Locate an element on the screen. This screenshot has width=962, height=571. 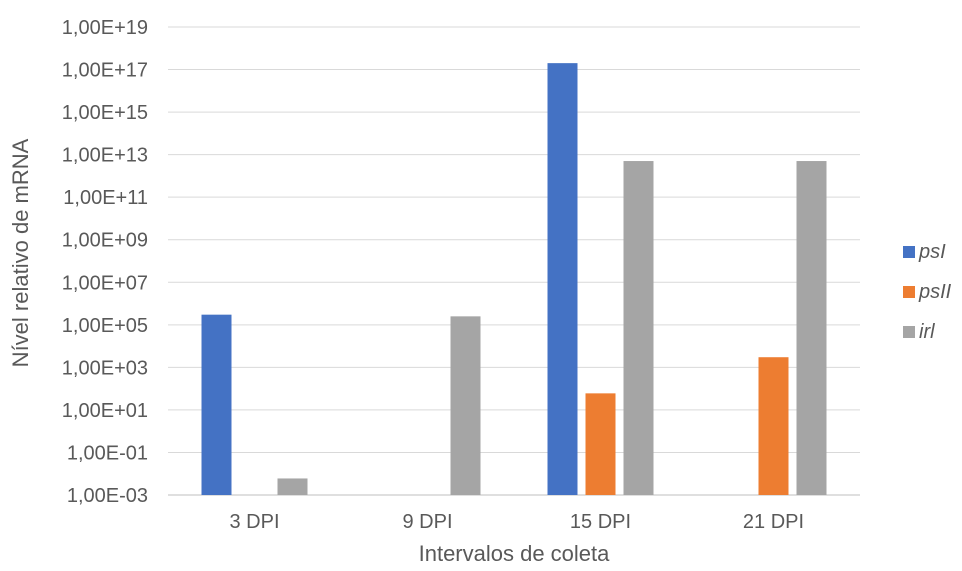
bar-irl-3-DPI is located at coordinates (292, 486).